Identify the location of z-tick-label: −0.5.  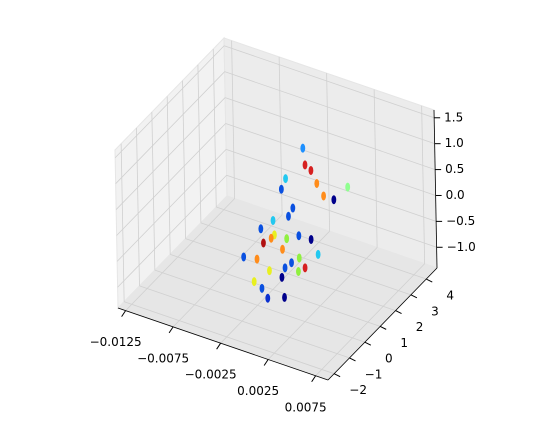
(460, 221).